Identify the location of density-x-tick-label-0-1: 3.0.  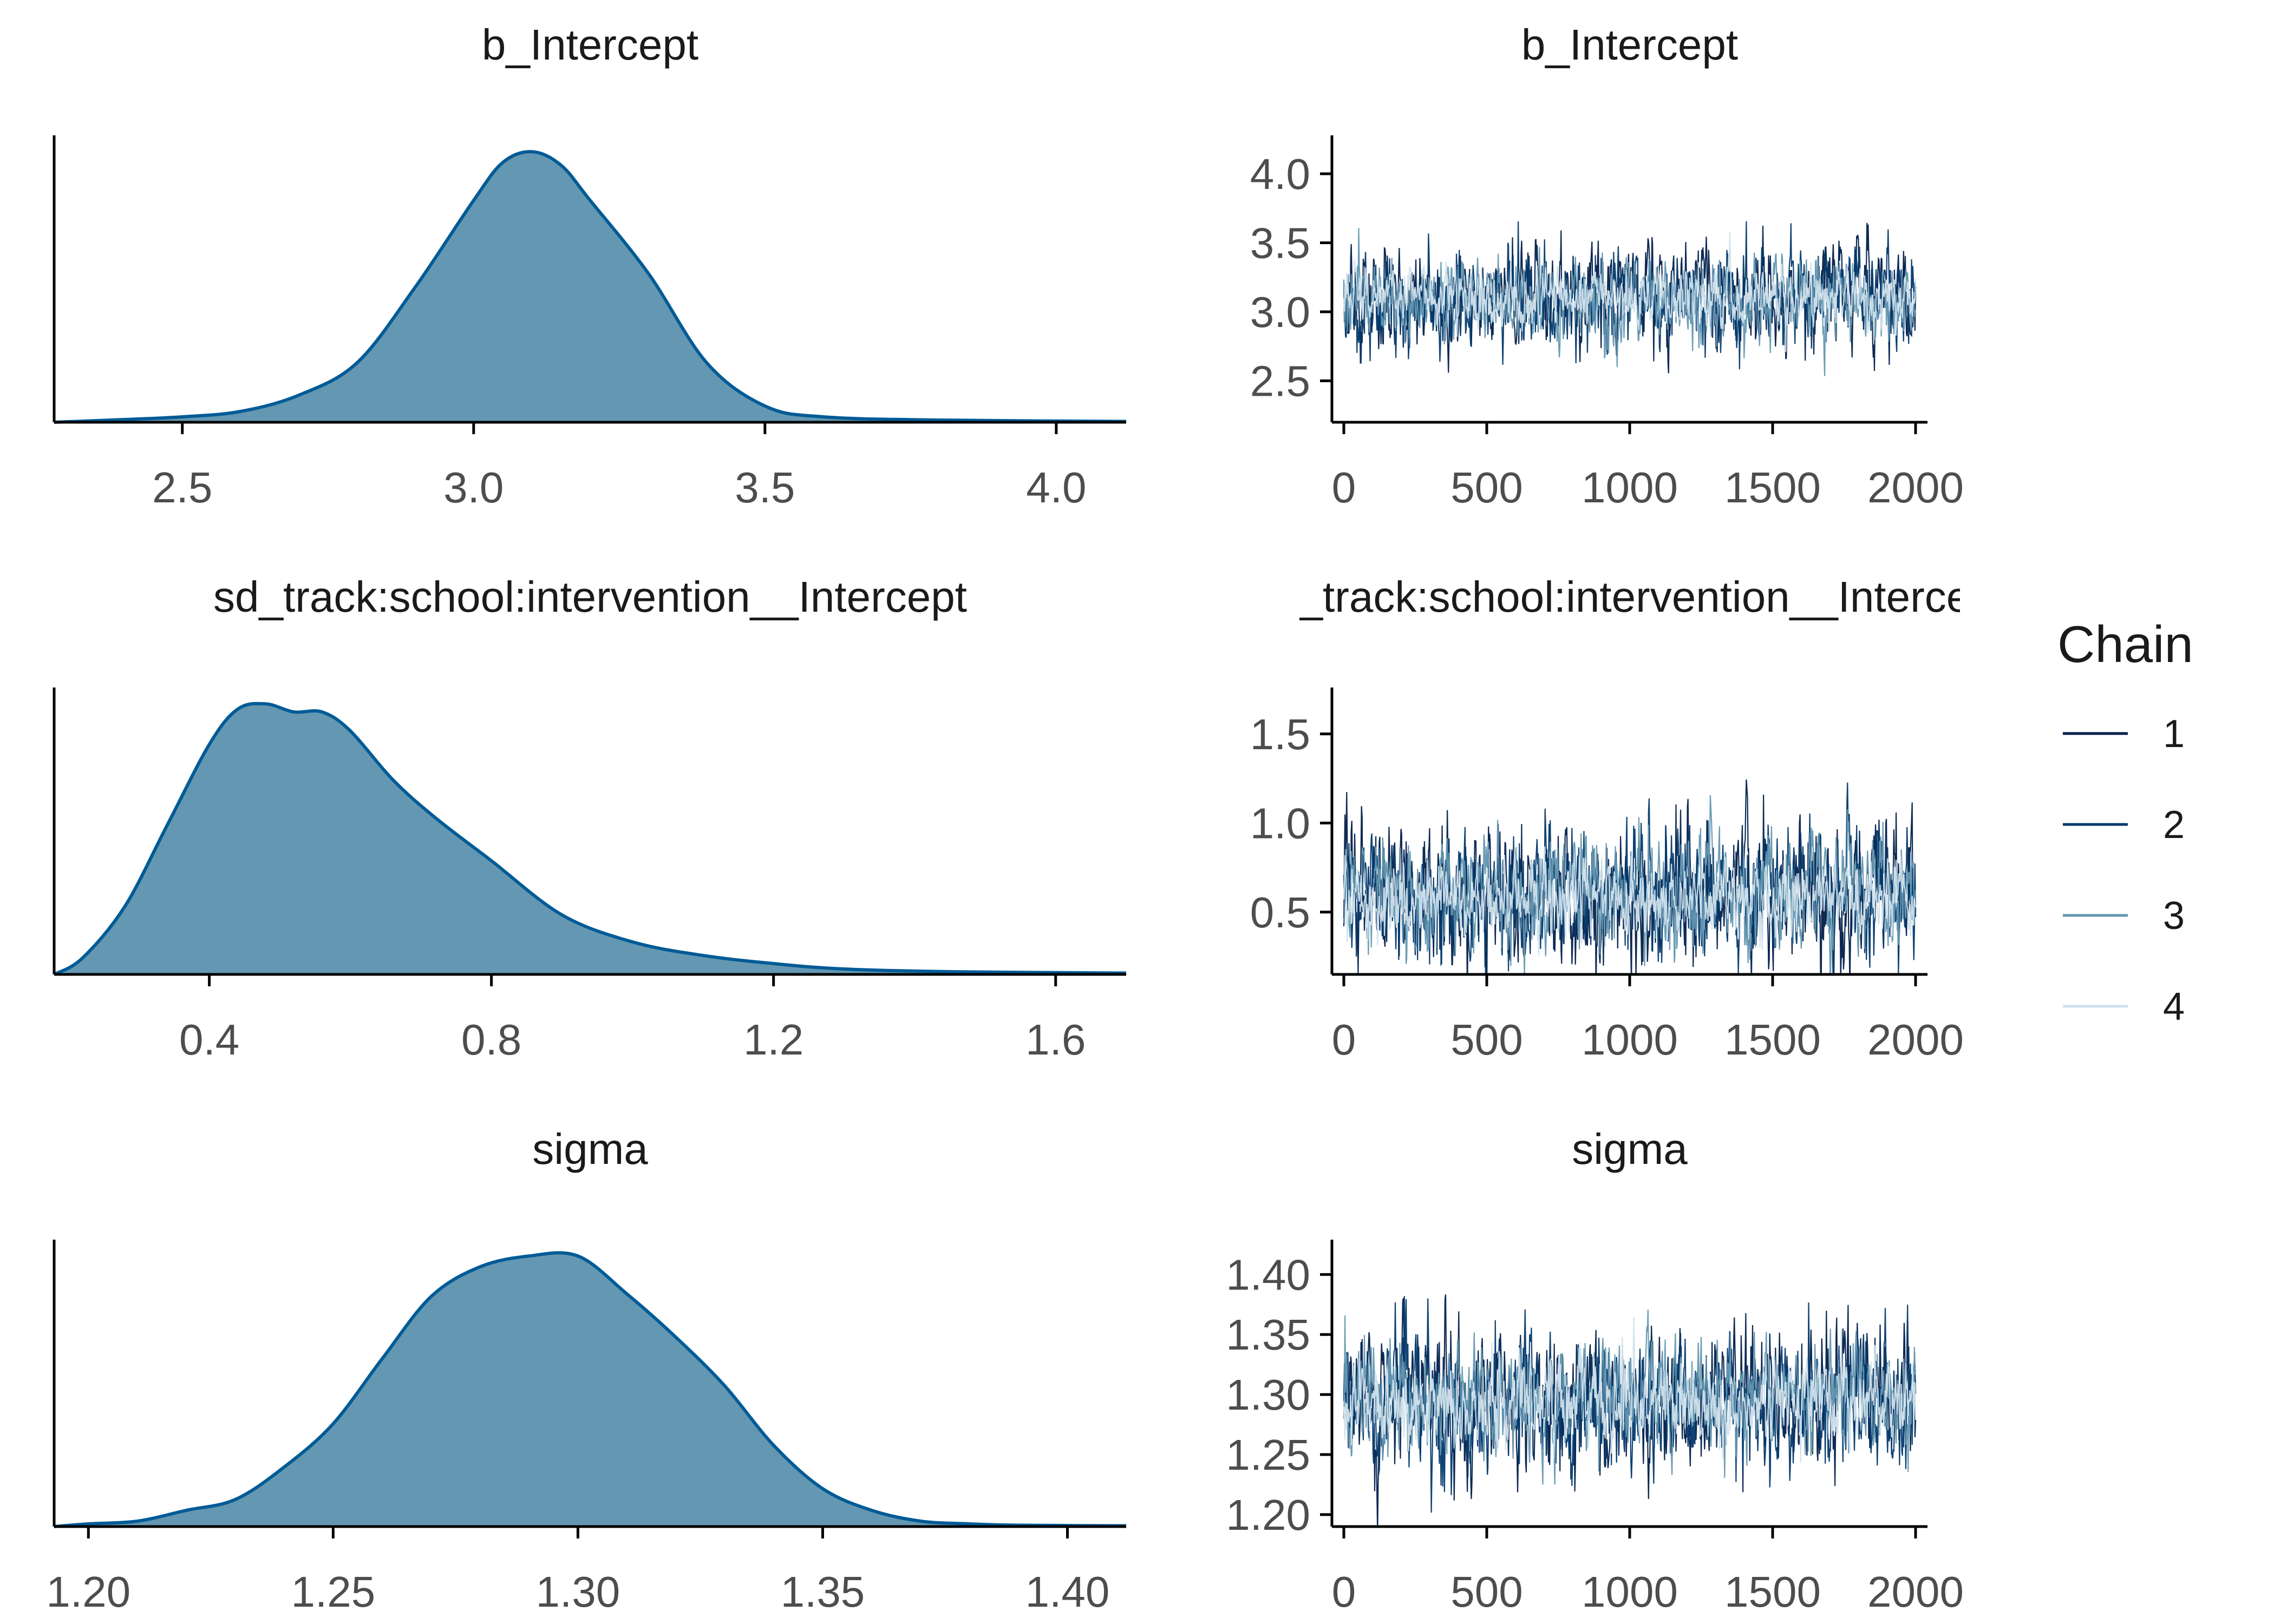
(474, 488).